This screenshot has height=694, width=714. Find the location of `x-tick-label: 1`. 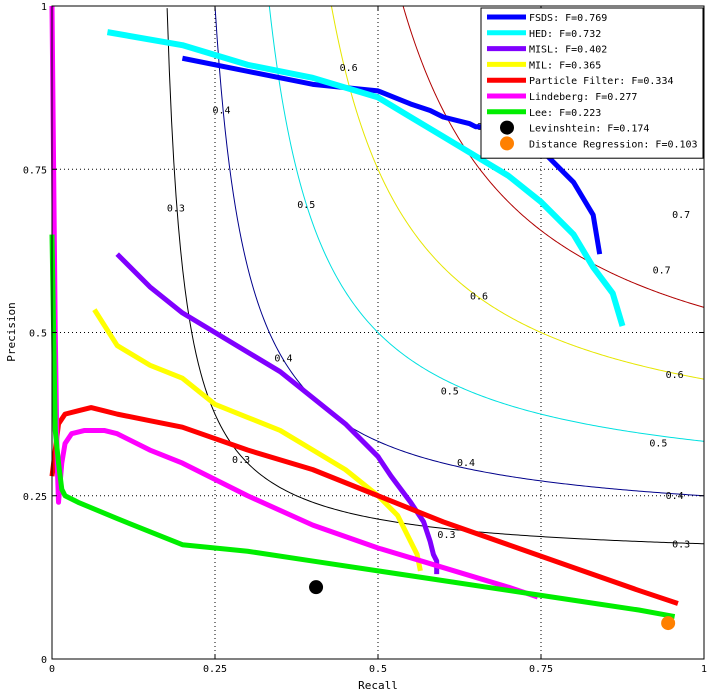

x-tick-label: 1 is located at coordinates (704, 669).